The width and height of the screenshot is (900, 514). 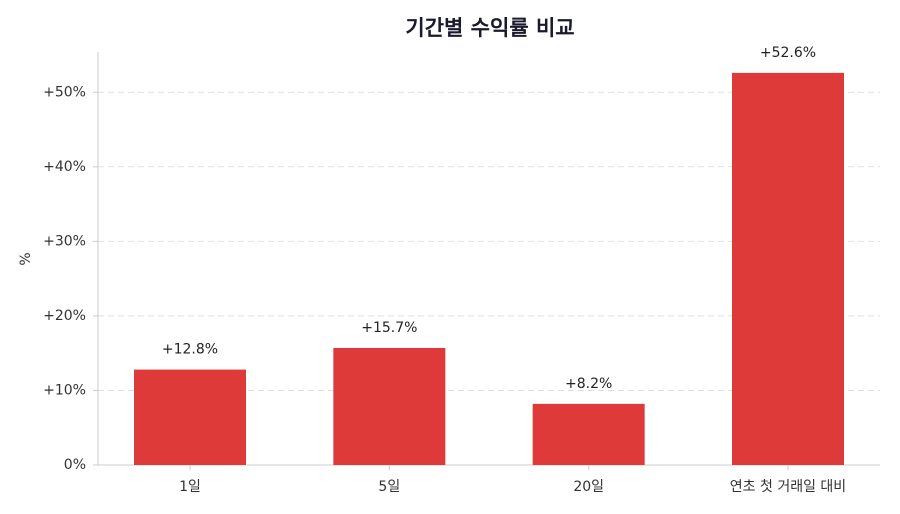 What do you see at coordinates (588, 487) in the screenshot?
I see `x-tick-label: 20일` at bounding box center [588, 487].